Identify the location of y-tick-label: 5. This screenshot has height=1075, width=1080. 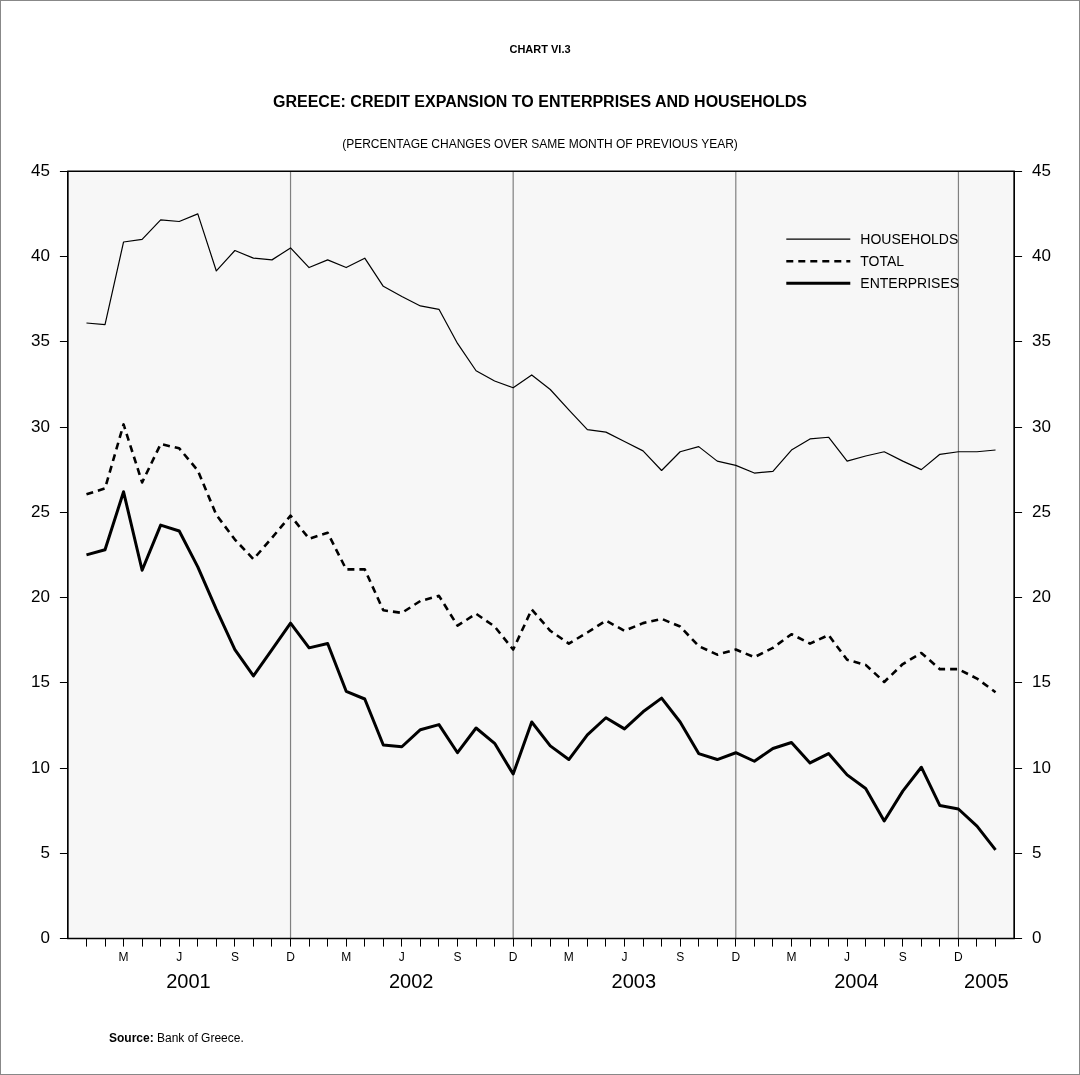
(45, 853).